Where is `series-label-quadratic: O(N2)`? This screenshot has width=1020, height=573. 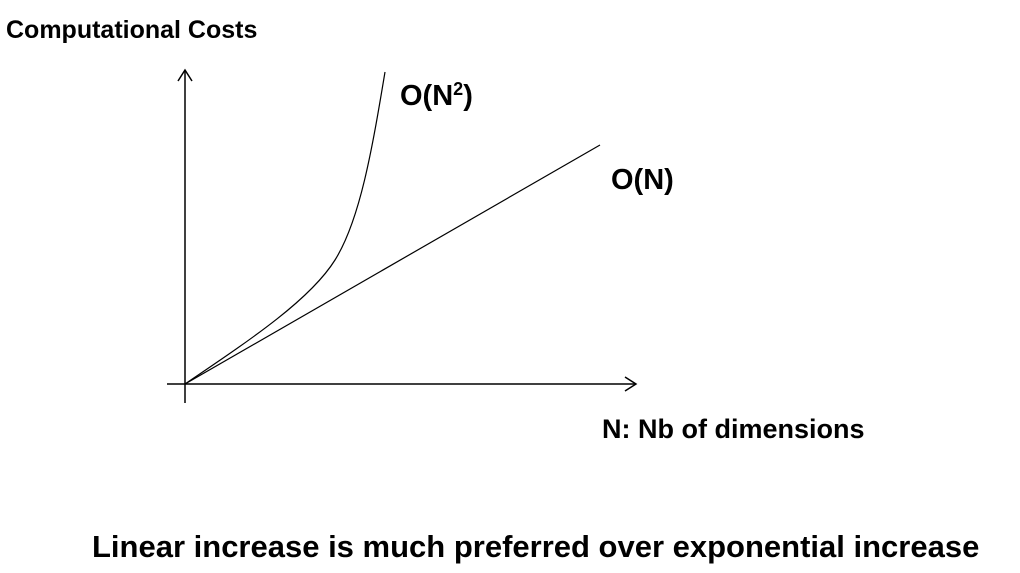 series-label-quadratic: O(N2) is located at coordinates (436, 95).